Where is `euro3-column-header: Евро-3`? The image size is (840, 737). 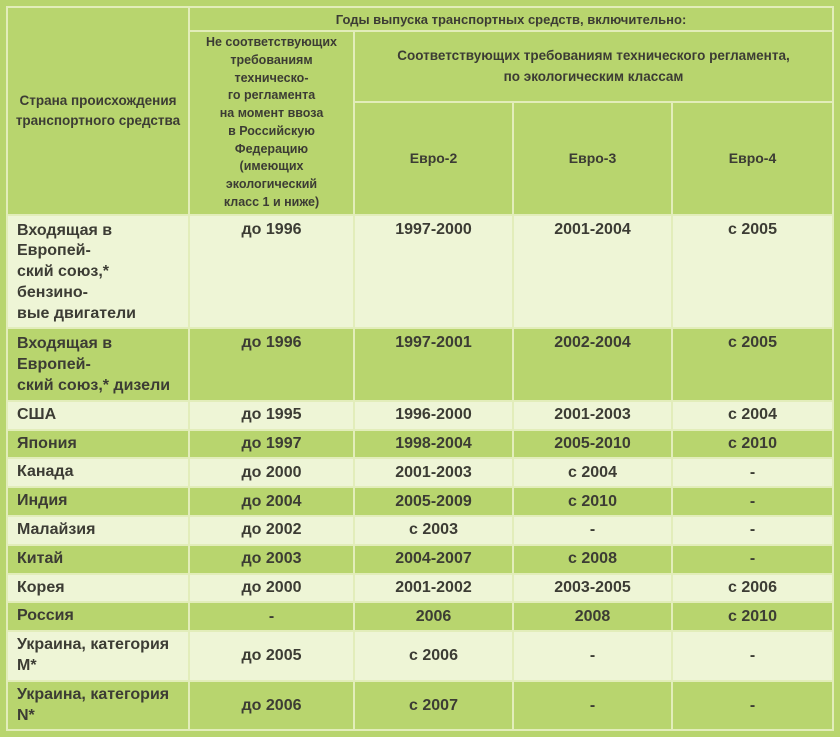 euro3-column-header: Евро-3 is located at coordinates (592, 158).